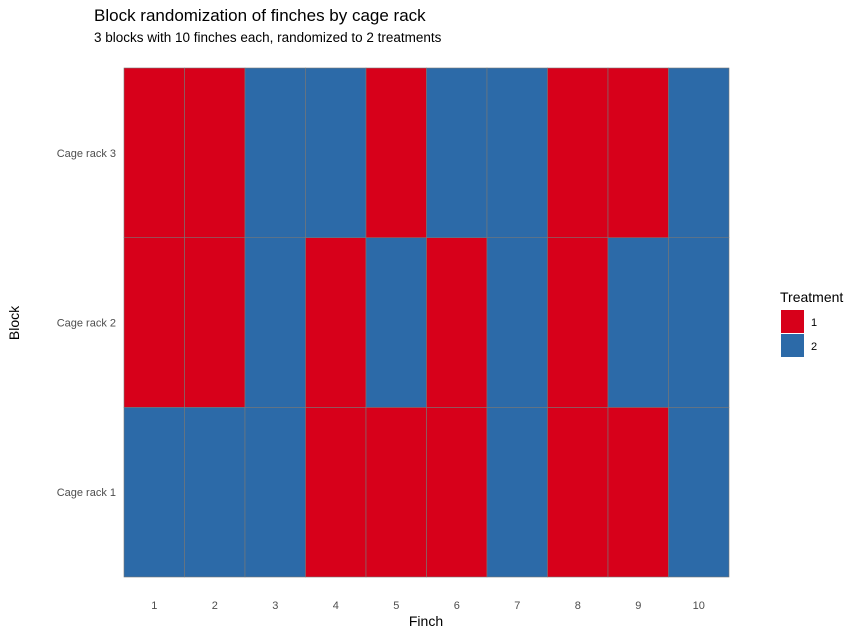 The width and height of the screenshot is (862, 636). What do you see at coordinates (638, 606) in the screenshot?
I see `x-tick-label: 9` at bounding box center [638, 606].